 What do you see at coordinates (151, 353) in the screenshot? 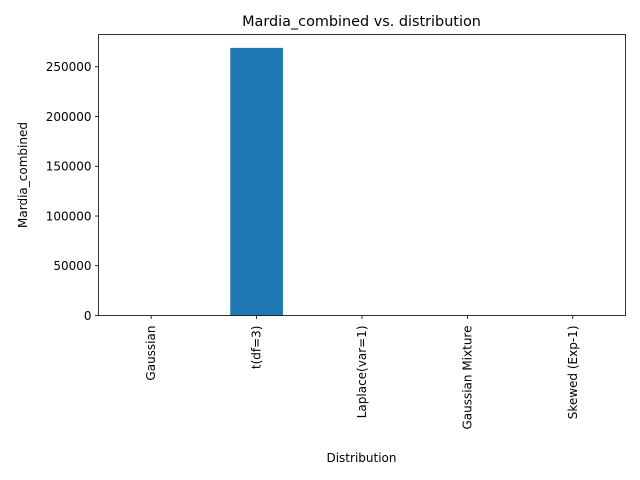
I see `x-tick-label: Gaussian` at bounding box center [151, 353].